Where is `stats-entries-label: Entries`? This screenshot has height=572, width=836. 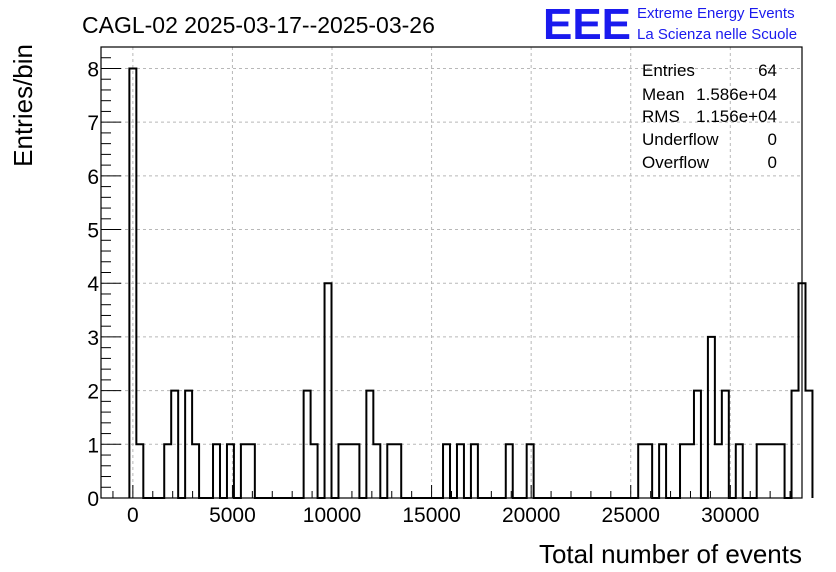
stats-entries-label: Entries is located at coordinates (668, 70).